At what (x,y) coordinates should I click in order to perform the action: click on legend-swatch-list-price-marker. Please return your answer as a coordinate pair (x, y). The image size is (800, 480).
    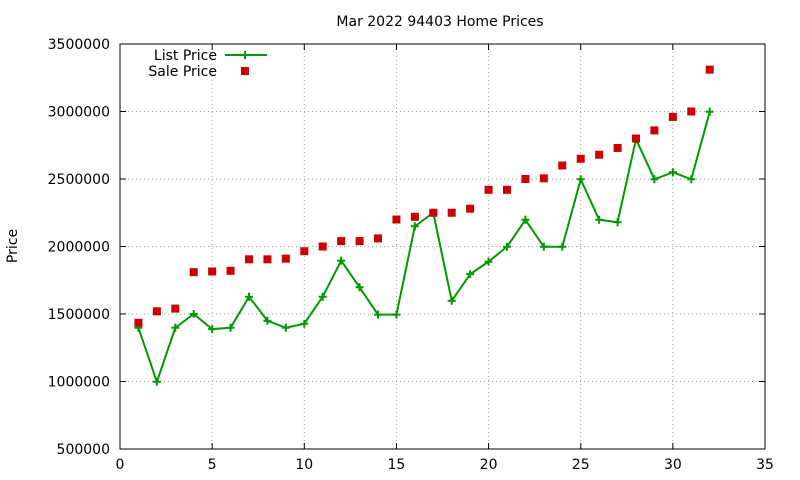
    Looking at the image, I should click on (245, 55).